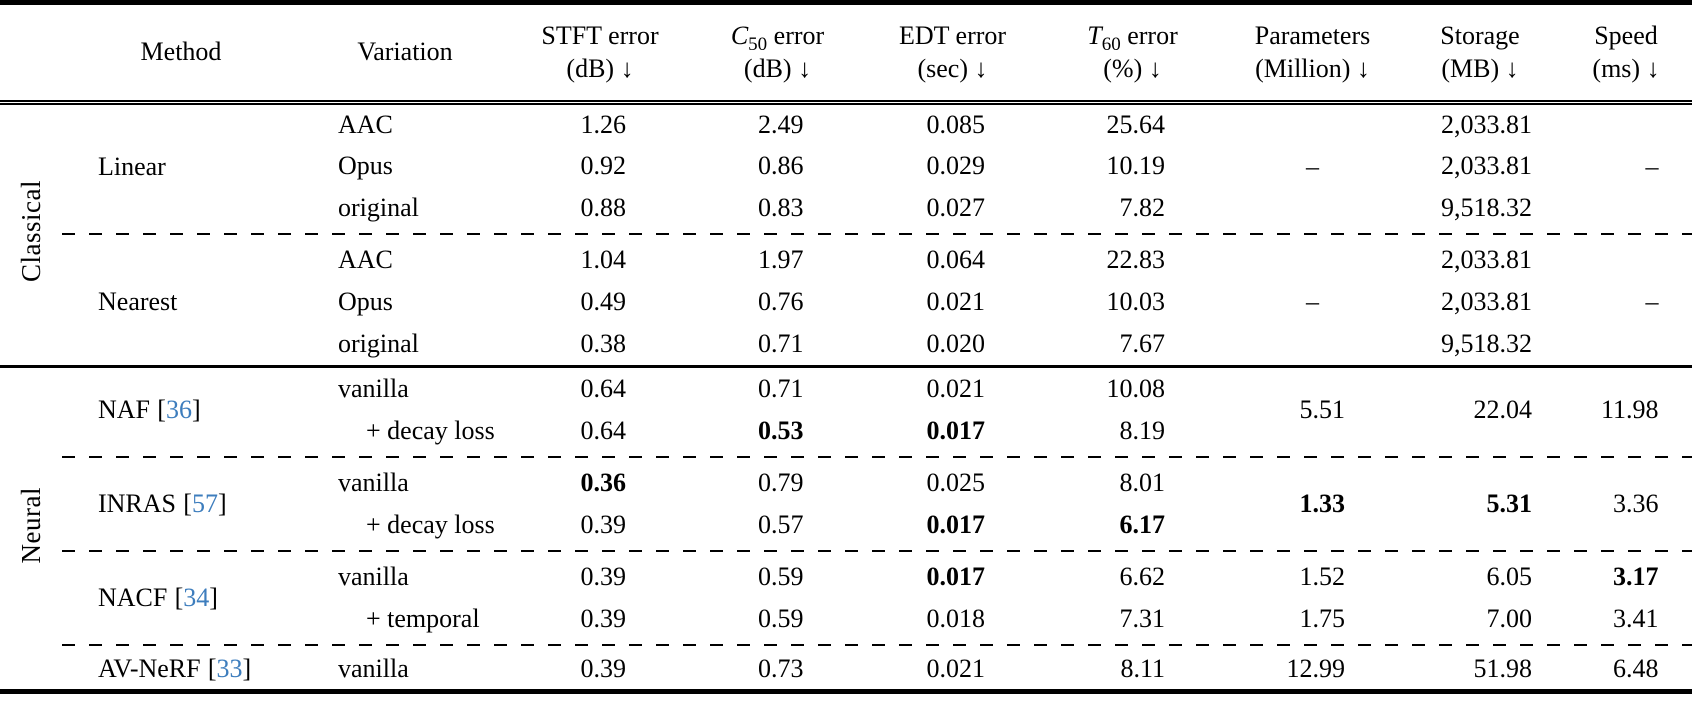 This screenshot has width=1692, height=707. What do you see at coordinates (181, 504) in the screenshot?
I see `cell-method: INRAS [57]` at bounding box center [181, 504].